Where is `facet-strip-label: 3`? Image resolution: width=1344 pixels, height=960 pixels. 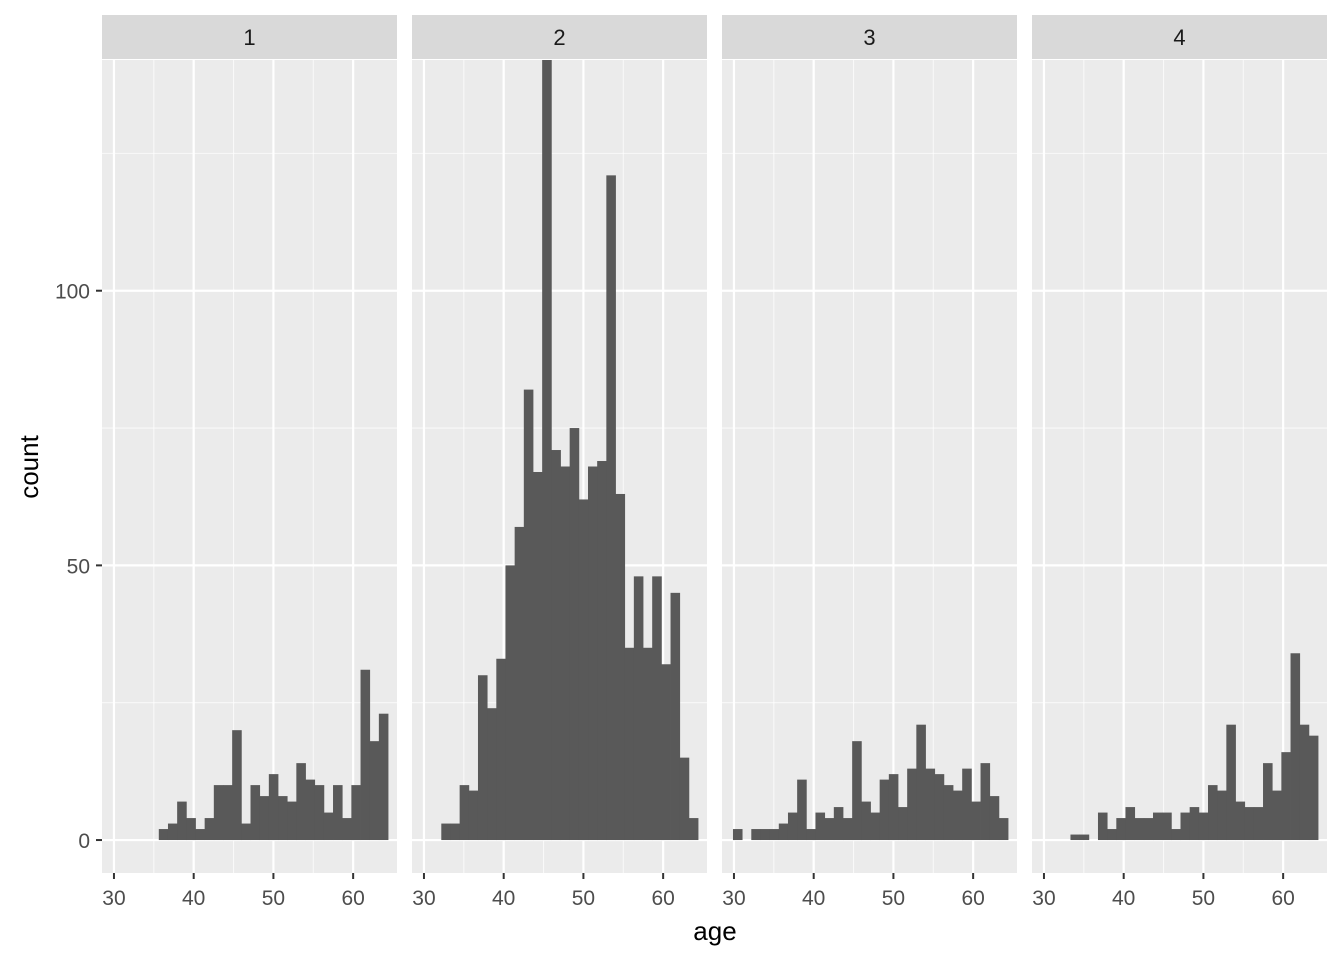 facet-strip-label: 3 is located at coordinates (869, 37).